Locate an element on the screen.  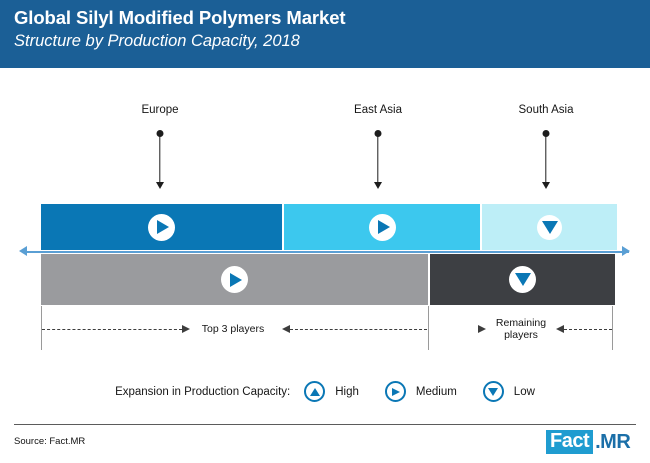
callout-stem-europe is located at coordinates (160, 160).